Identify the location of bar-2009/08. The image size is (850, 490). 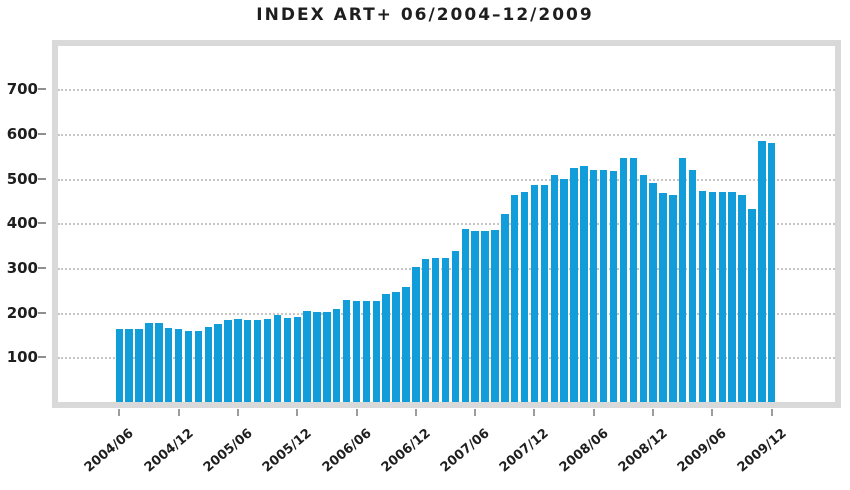
(732, 296).